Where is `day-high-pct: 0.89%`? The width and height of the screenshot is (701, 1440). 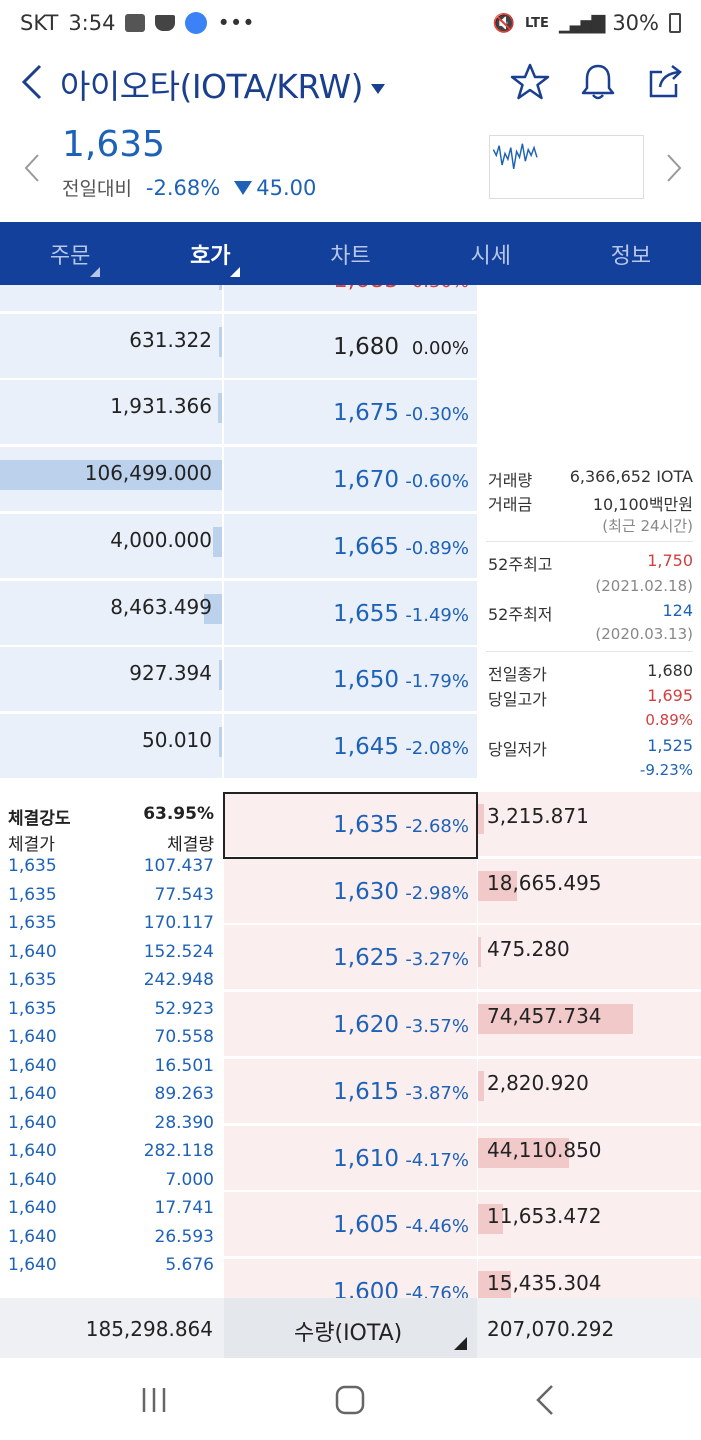 day-high-pct: 0.89% is located at coordinates (669, 720).